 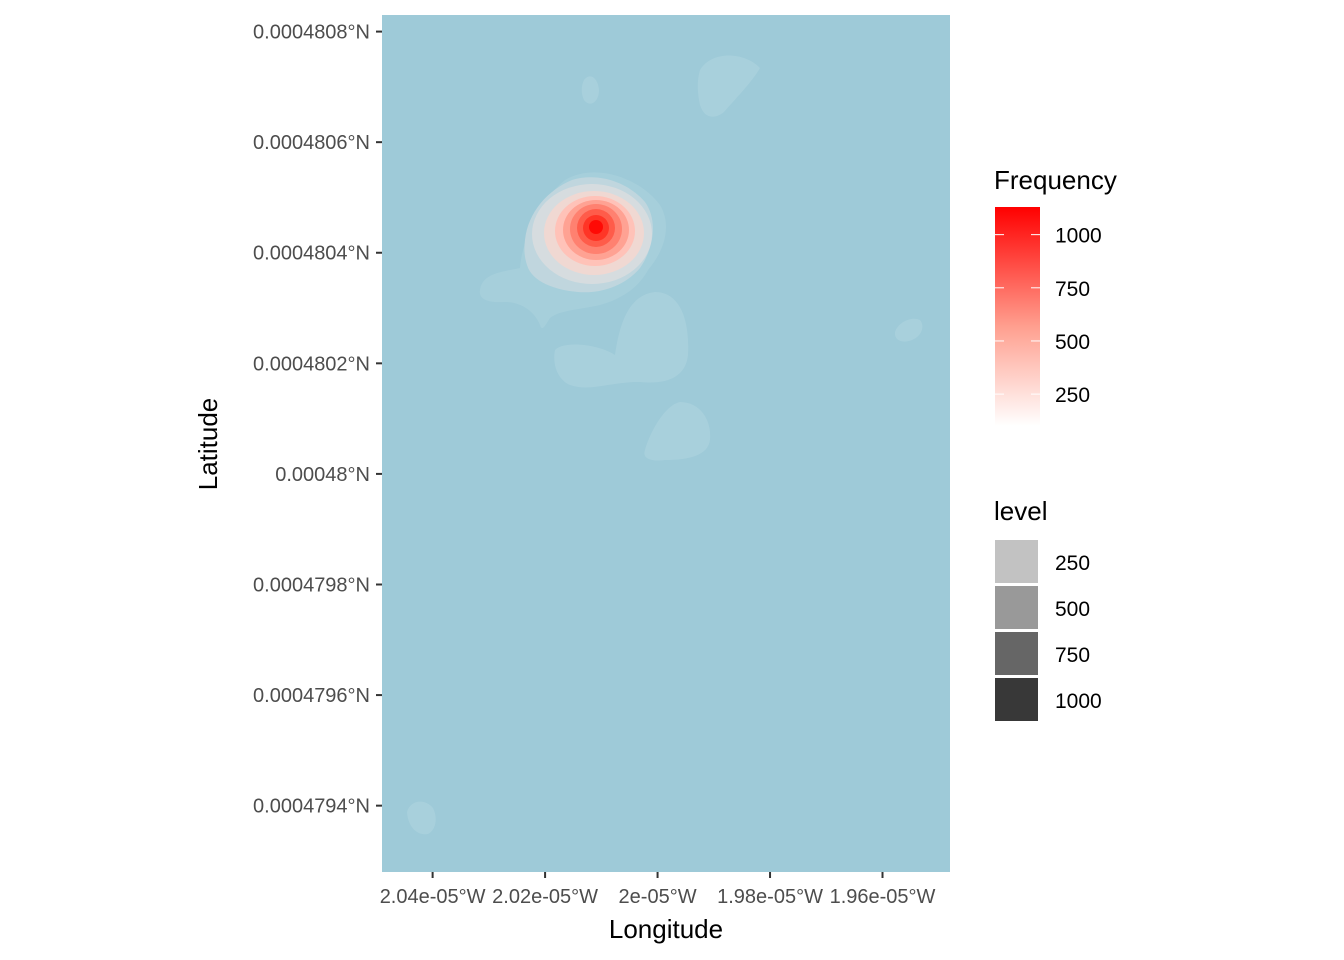 What do you see at coordinates (883, 897) in the screenshot?
I see `x-tick-label: 1.96e-05°W` at bounding box center [883, 897].